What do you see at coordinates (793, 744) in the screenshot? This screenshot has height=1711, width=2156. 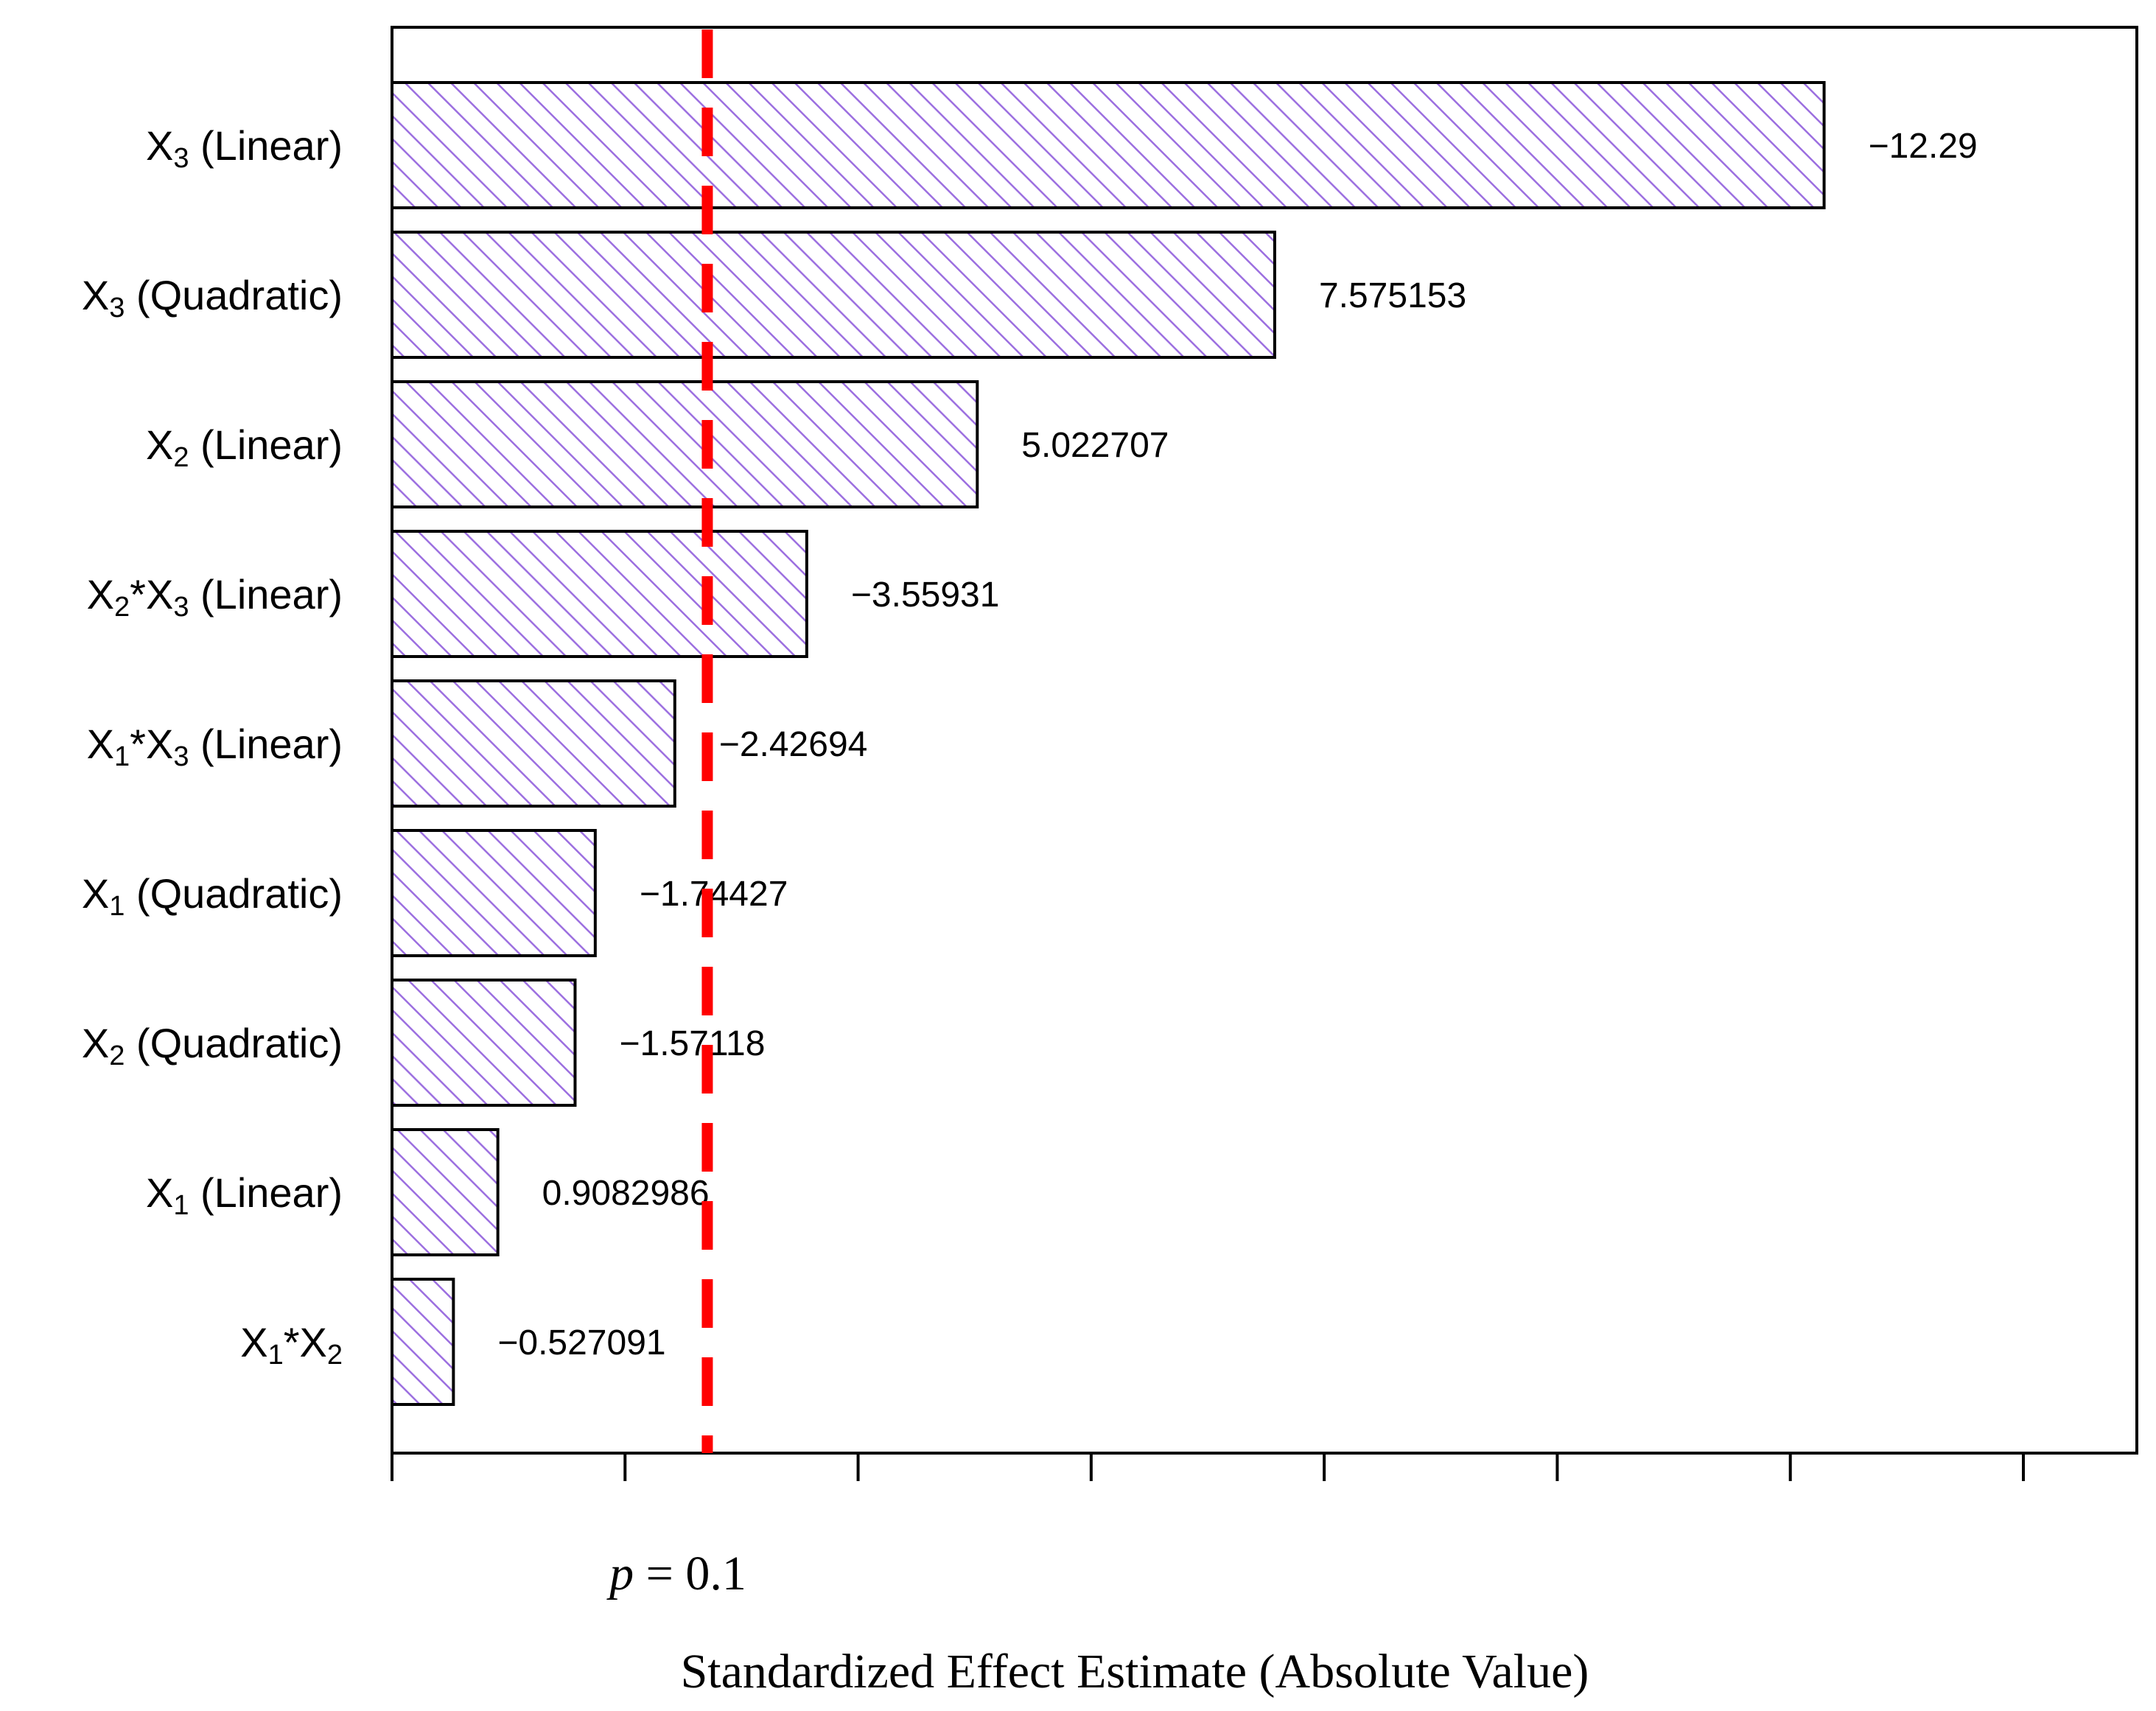 I see `value-label: −2.42694` at bounding box center [793, 744].